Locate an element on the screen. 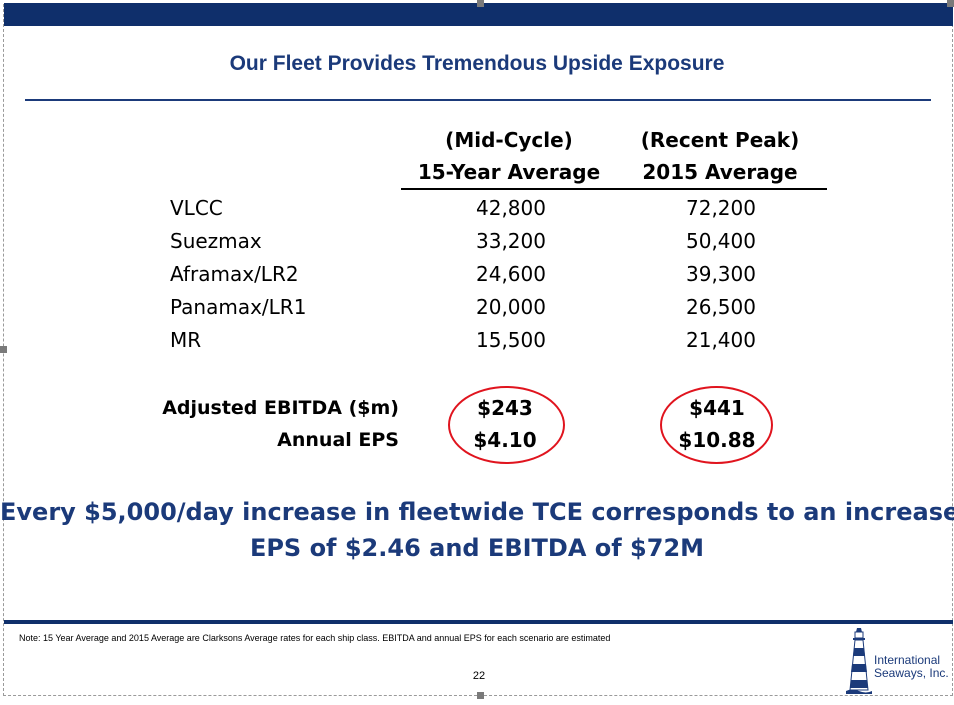  cell-panamax-mid: 20,000 is located at coordinates (511, 307).